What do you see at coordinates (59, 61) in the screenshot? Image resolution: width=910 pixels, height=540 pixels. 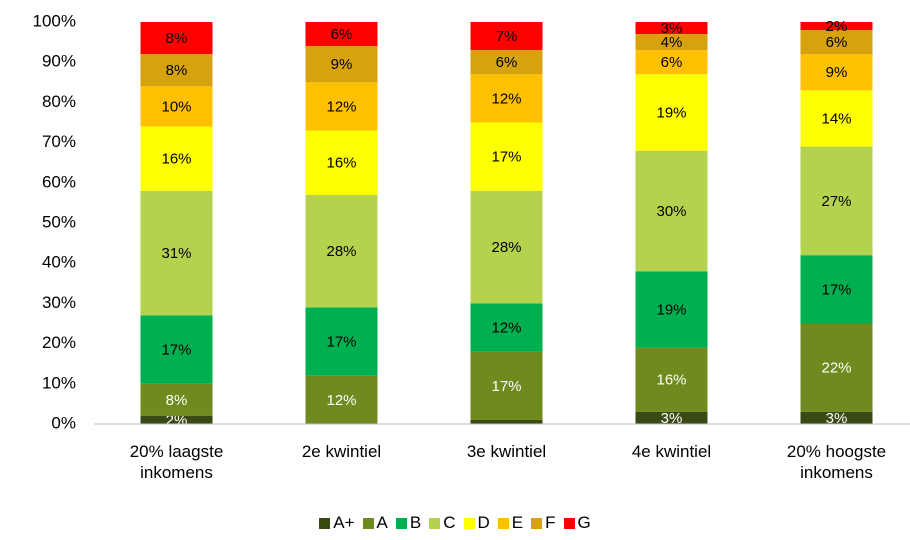 I see `y-tick-label: 90%` at bounding box center [59, 61].